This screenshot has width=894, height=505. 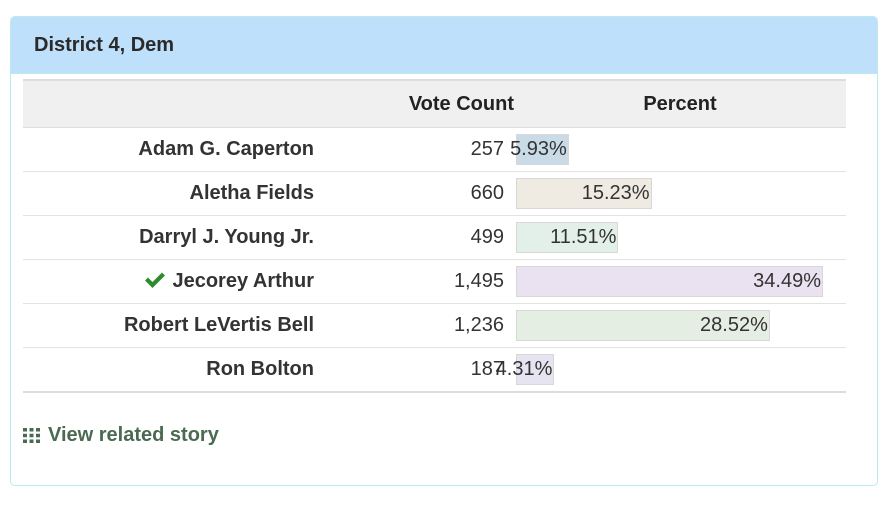 I want to click on table-row: Ron Bolton 187 4.31%, so click(x=434, y=370).